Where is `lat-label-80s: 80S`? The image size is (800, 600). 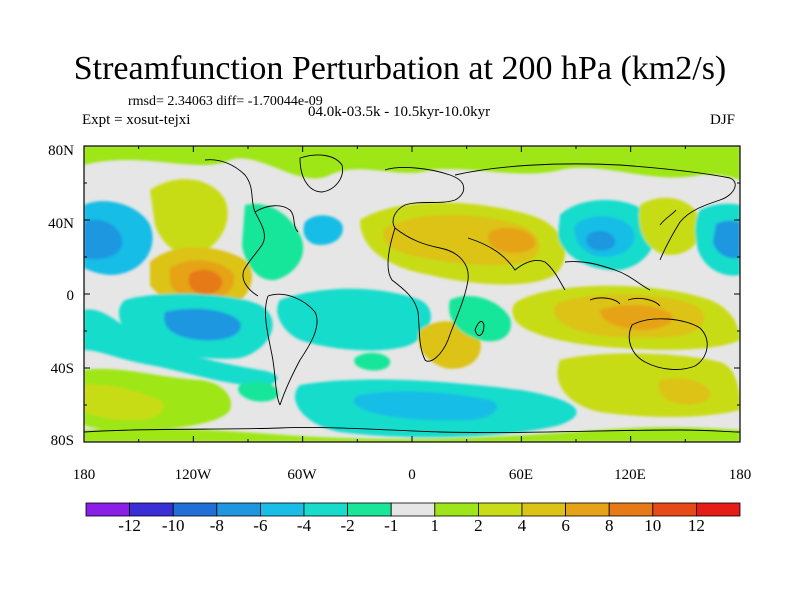
lat-label-80s: 80S is located at coordinates (62, 441).